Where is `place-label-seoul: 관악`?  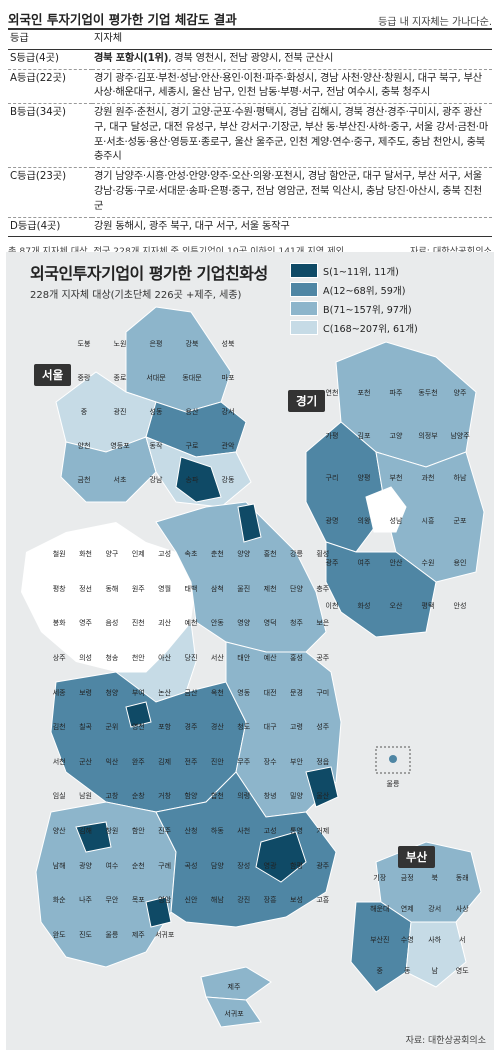
place-label-seoul: 관악 is located at coordinates (228, 446).